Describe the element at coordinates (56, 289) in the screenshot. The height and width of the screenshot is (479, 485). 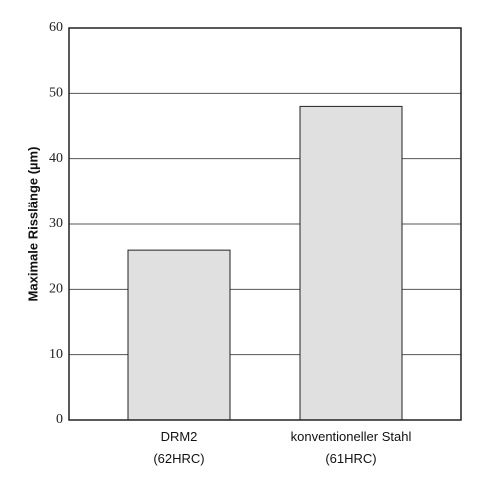
I see `y-tick-label: 20` at that location.